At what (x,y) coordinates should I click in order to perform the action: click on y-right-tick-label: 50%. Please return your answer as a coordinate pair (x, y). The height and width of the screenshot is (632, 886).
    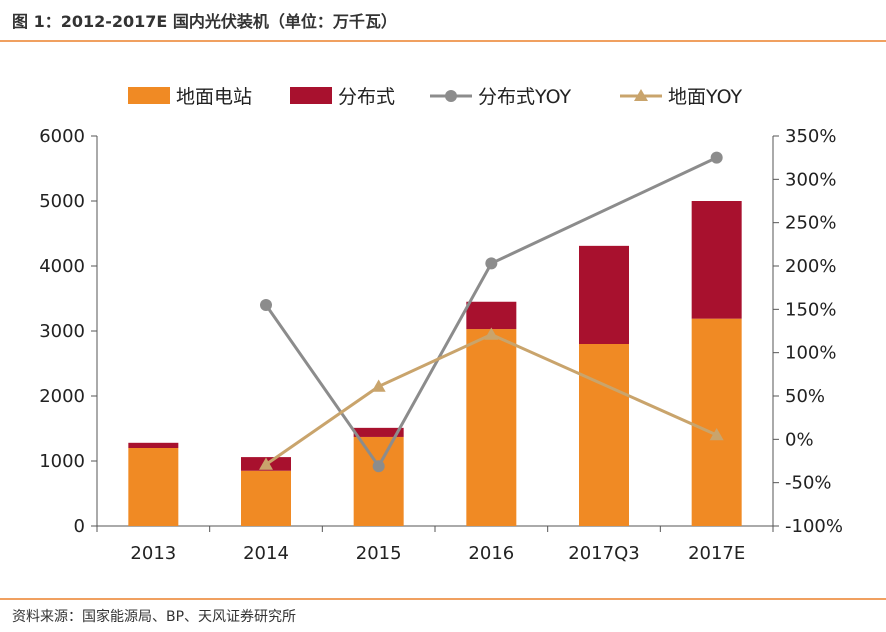
    Looking at the image, I should click on (805, 396).